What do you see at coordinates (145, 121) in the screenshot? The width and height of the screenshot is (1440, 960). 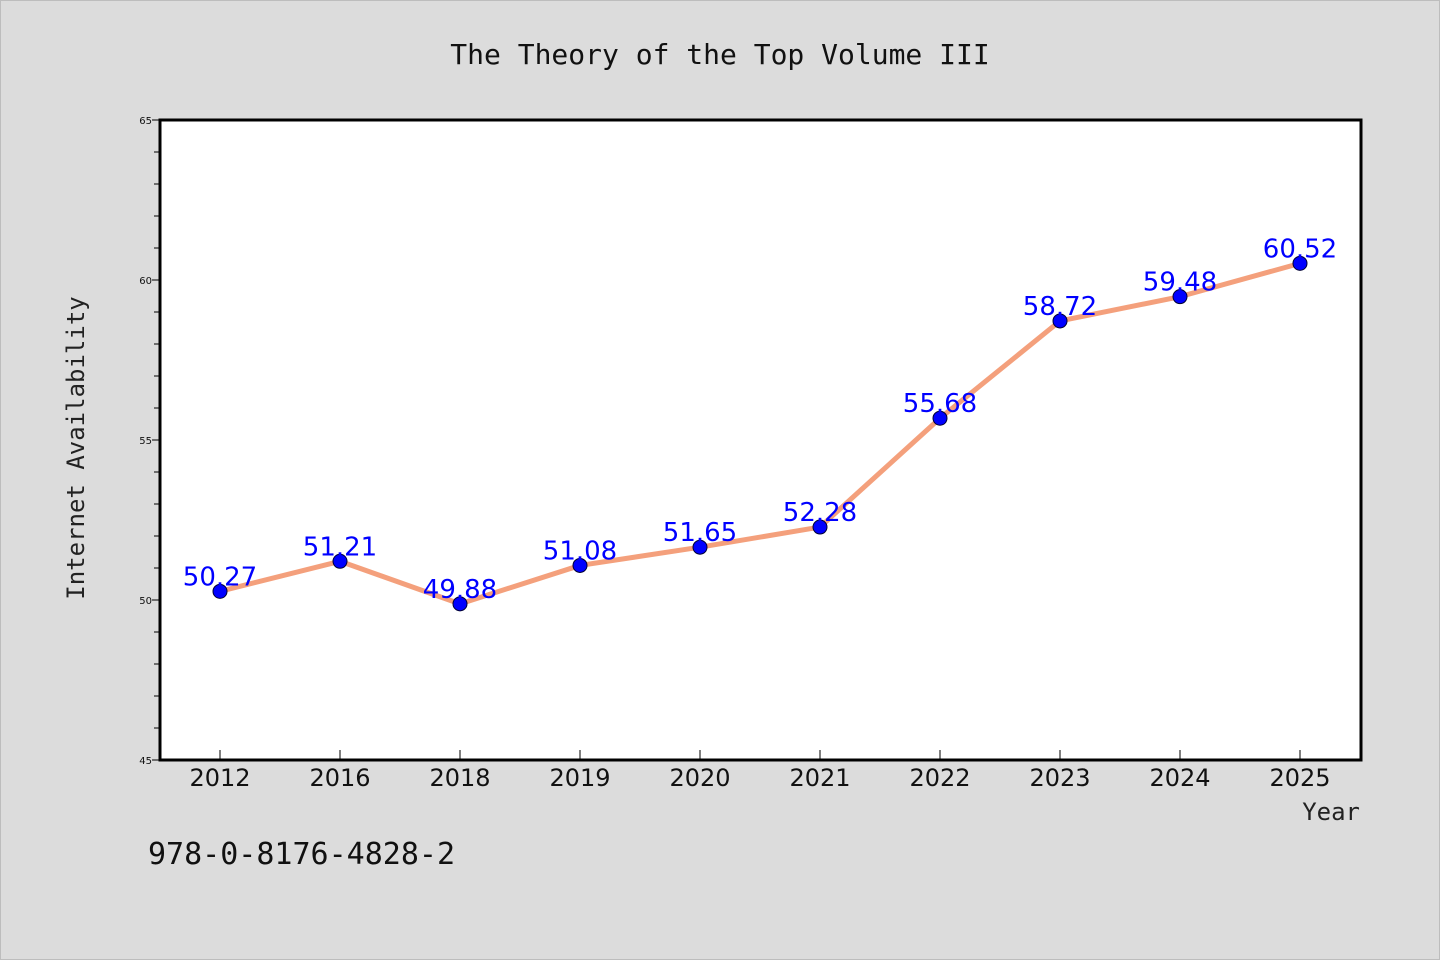 I see `y-tick-label: 65` at bounding box center [145, 121].